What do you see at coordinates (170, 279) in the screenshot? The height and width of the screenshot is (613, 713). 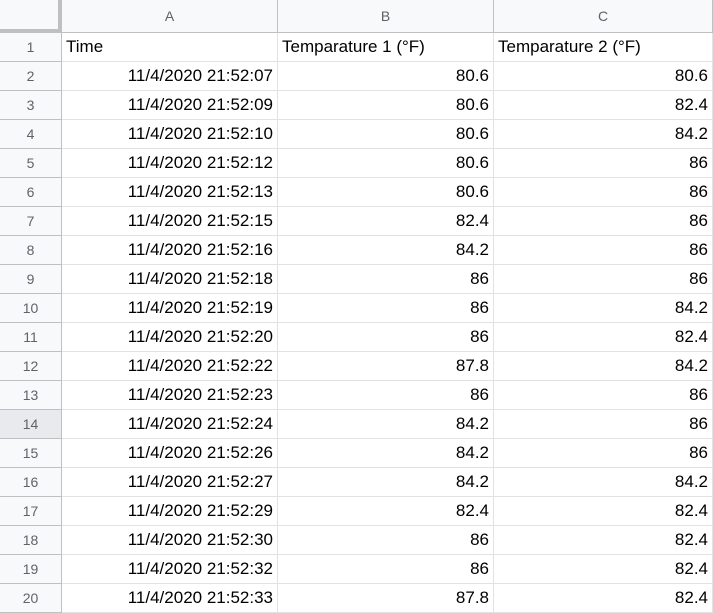 I see `data-cell: 11/4/2020 21:52:18` at bounding box center [170, 279].